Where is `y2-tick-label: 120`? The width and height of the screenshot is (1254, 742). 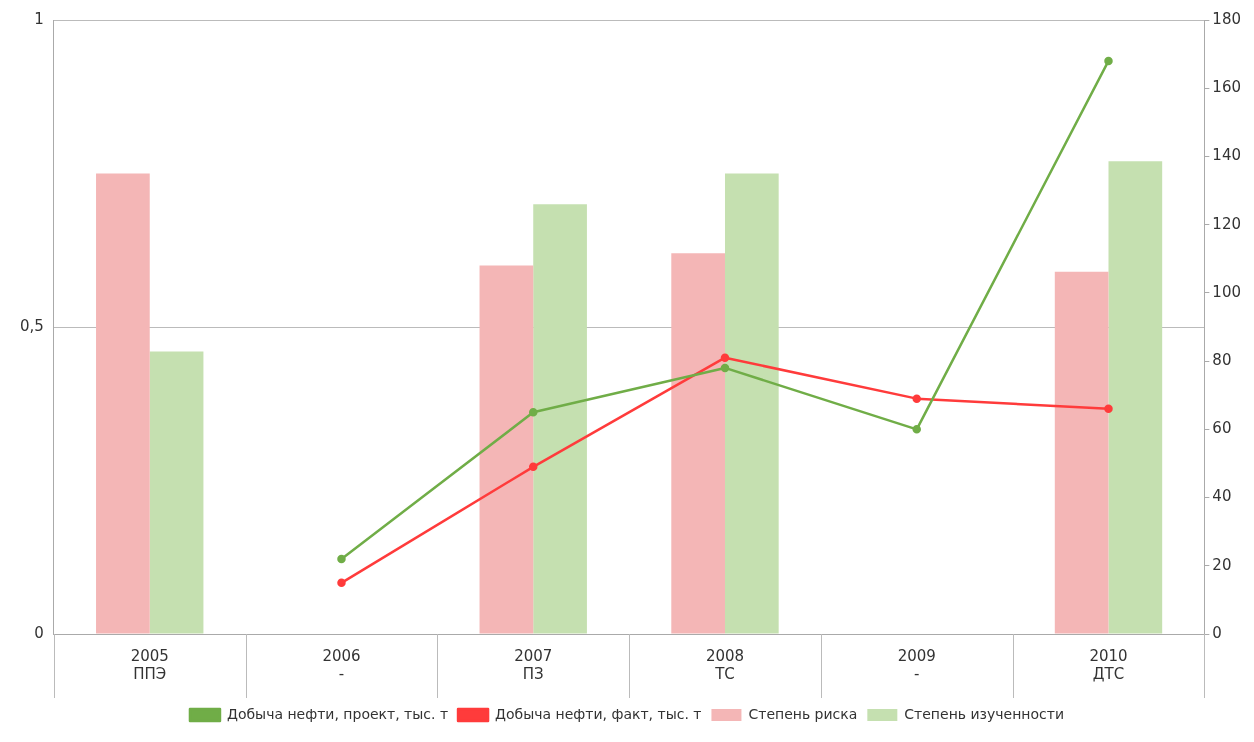 y2-tick-label: 120 is located at coordinates (1227, 223).